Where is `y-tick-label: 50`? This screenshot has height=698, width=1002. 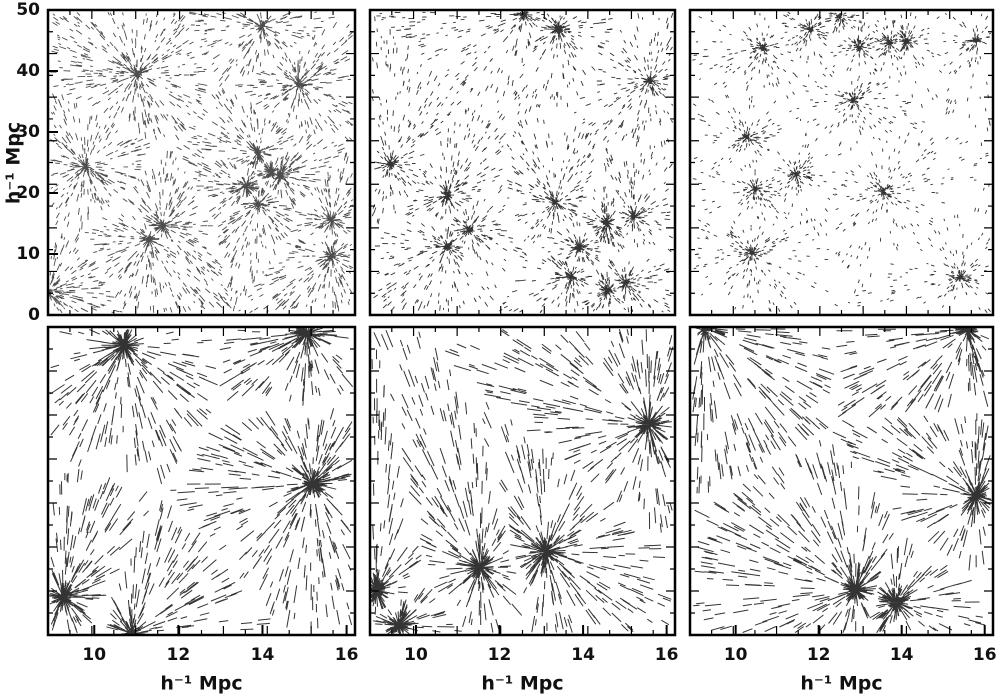 y-tick-label: 50 is located at coordinates (28, 10).